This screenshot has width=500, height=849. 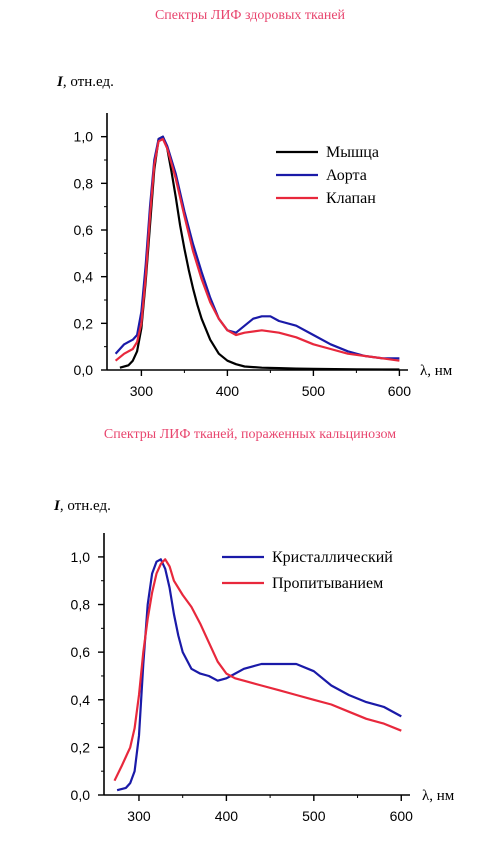 What do you see at coordinates (346, 175) in the screenshot?
I see `legend-label-2: Аорта` at bounding box center [346, 175].